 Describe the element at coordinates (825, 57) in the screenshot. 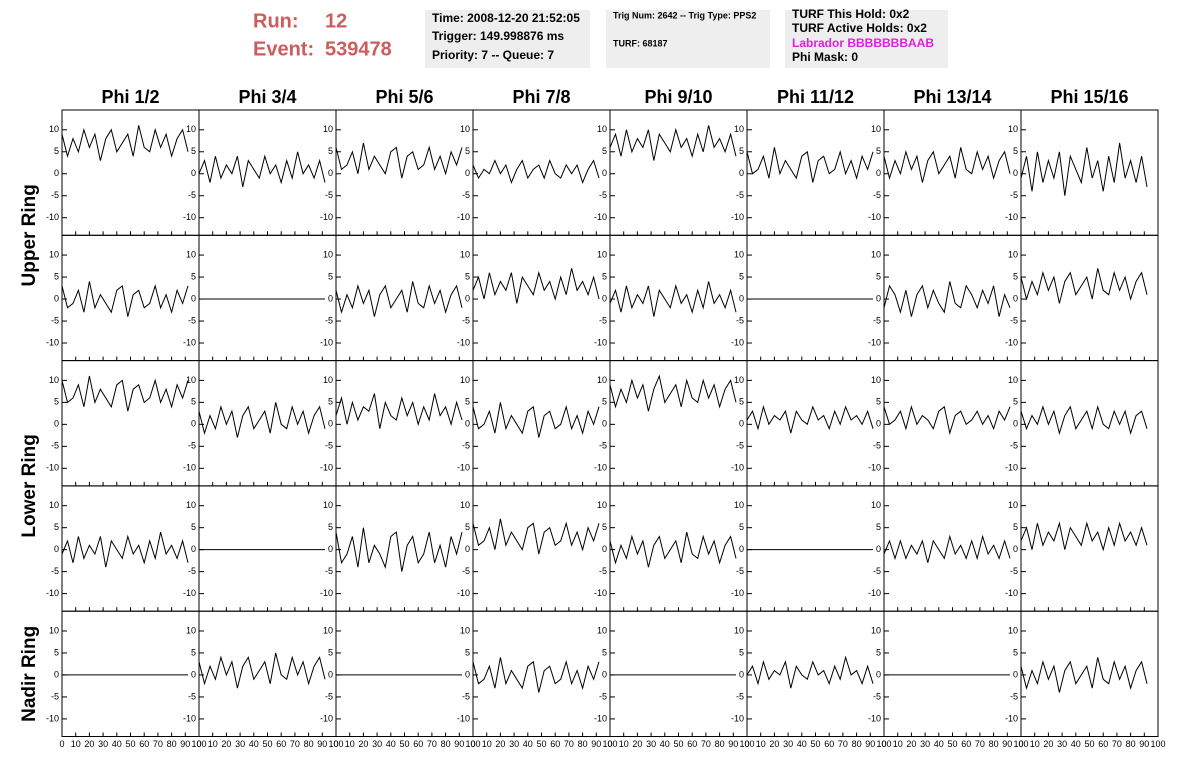

I see `info-line: Phi Mask: 0` at that location.